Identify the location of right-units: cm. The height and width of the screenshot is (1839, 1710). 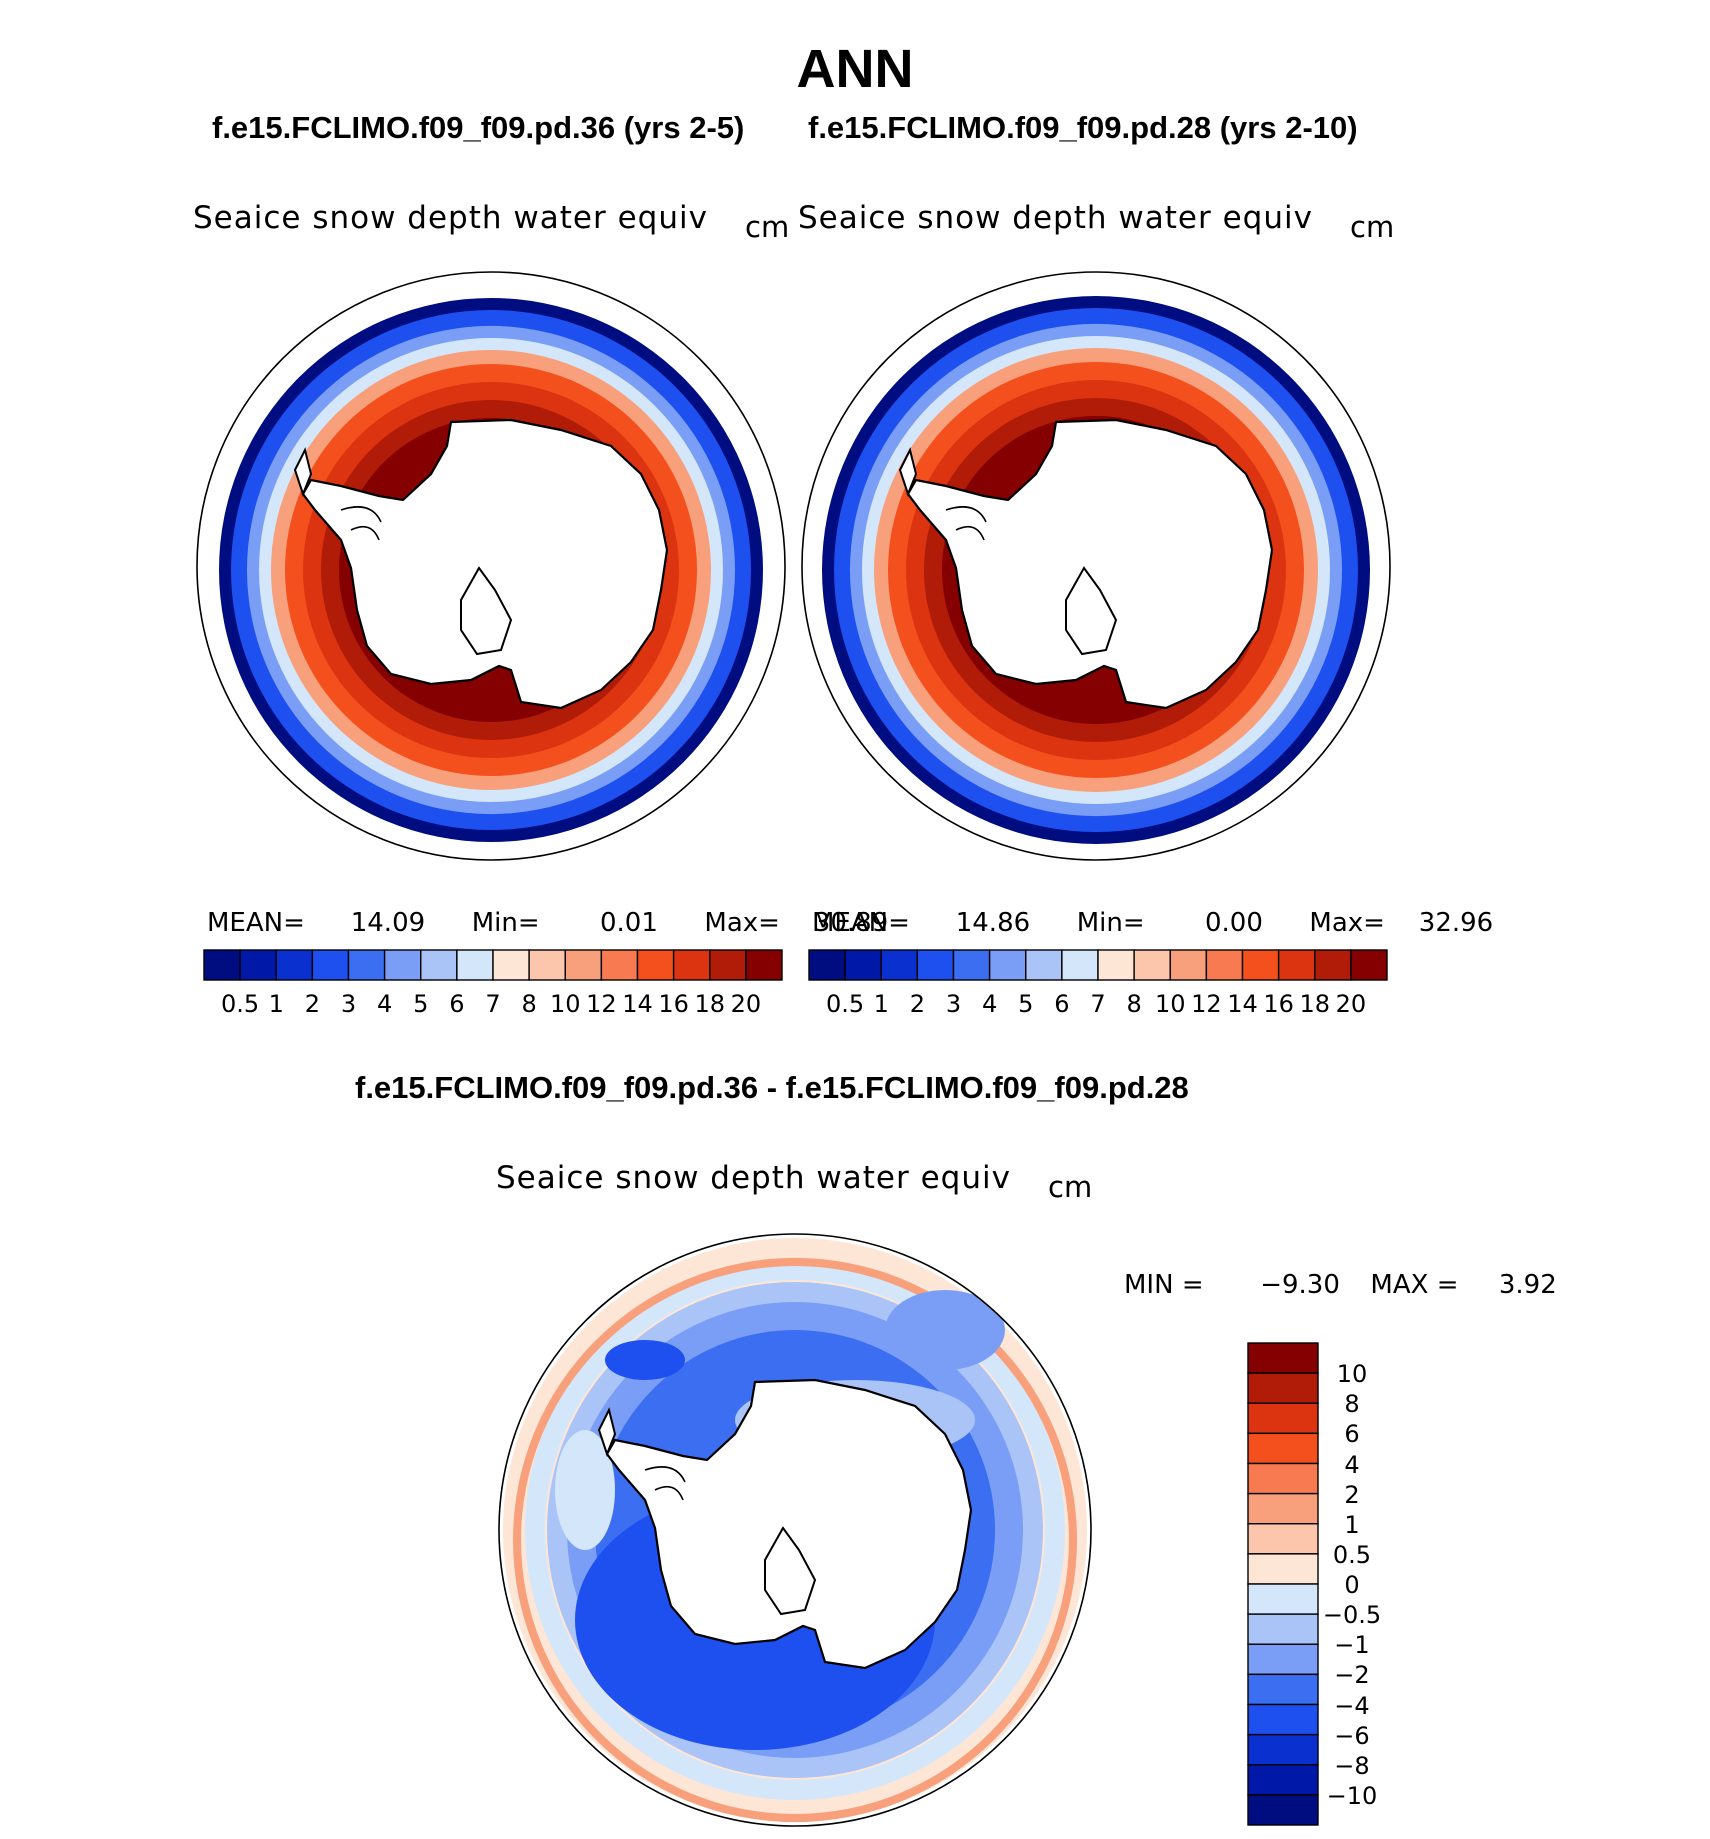
(1372, 227).